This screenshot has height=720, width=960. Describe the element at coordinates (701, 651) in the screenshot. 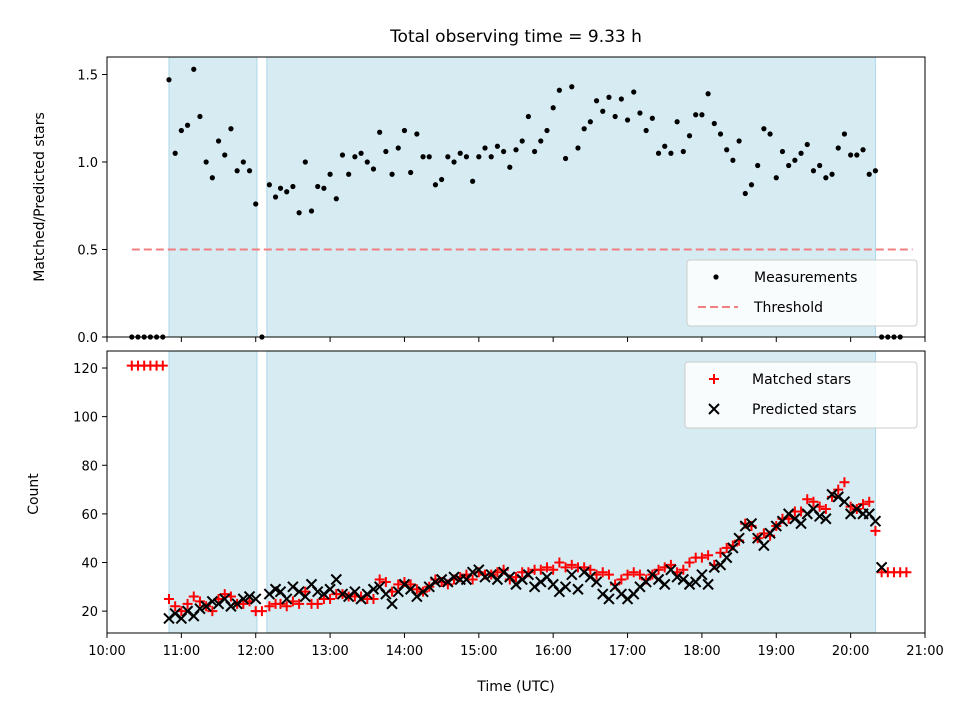

I see `x-tick-label: 18:00` at that location.